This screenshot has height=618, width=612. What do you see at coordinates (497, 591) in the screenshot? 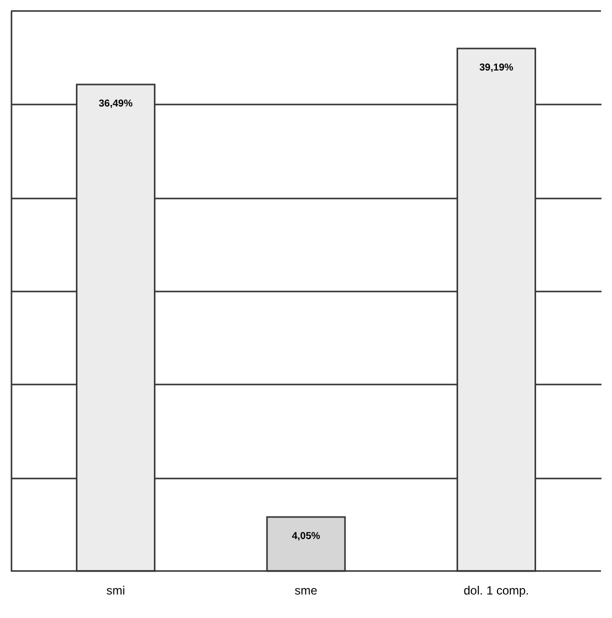
I see `x-tick-label: dol. 1 comp.` at bounding box center [497, 591].